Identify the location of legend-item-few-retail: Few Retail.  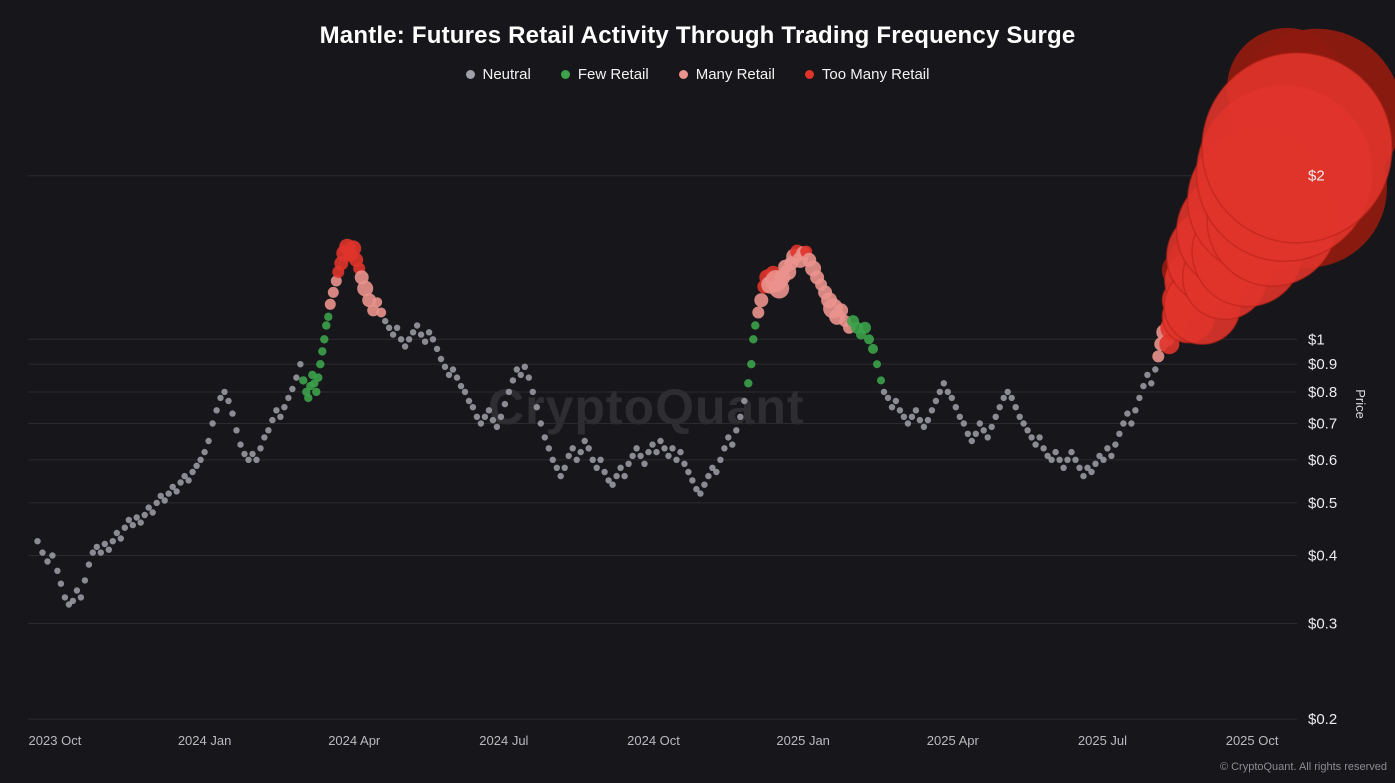
(604, 74).